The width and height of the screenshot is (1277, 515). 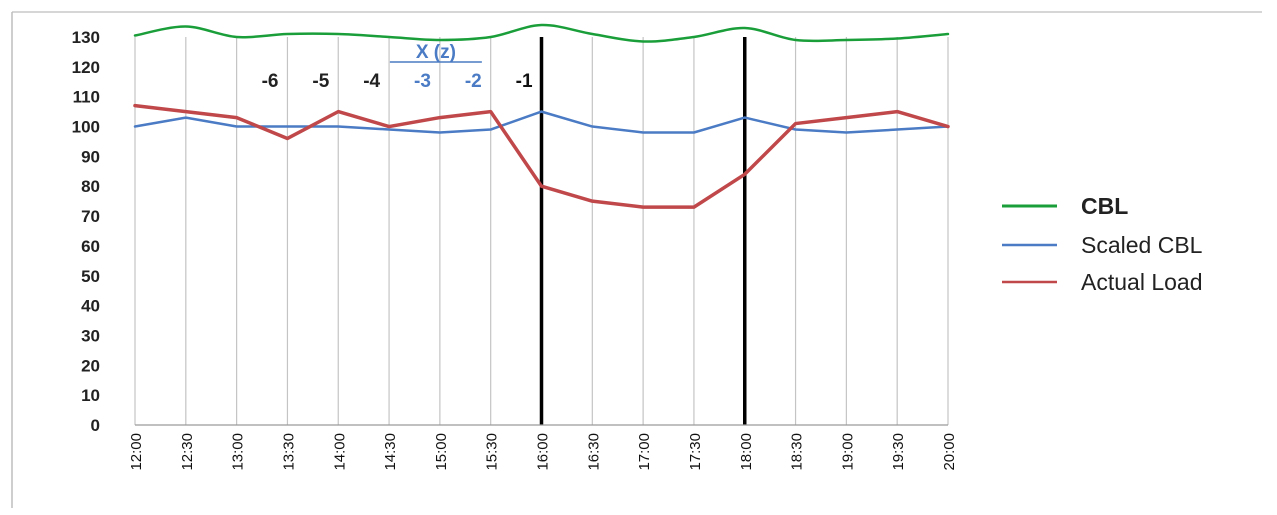 What do you see at coordinates (593, 452) in the screenshot?
I see `x-tick-label-1630: 16:30` at bounding box center [593, 452].